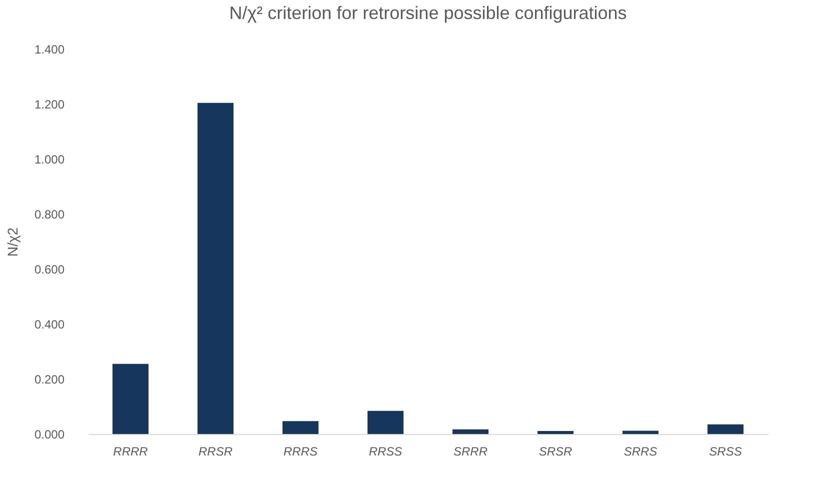  I want to click on x-tick-label: SRRR, so click(470, 451).